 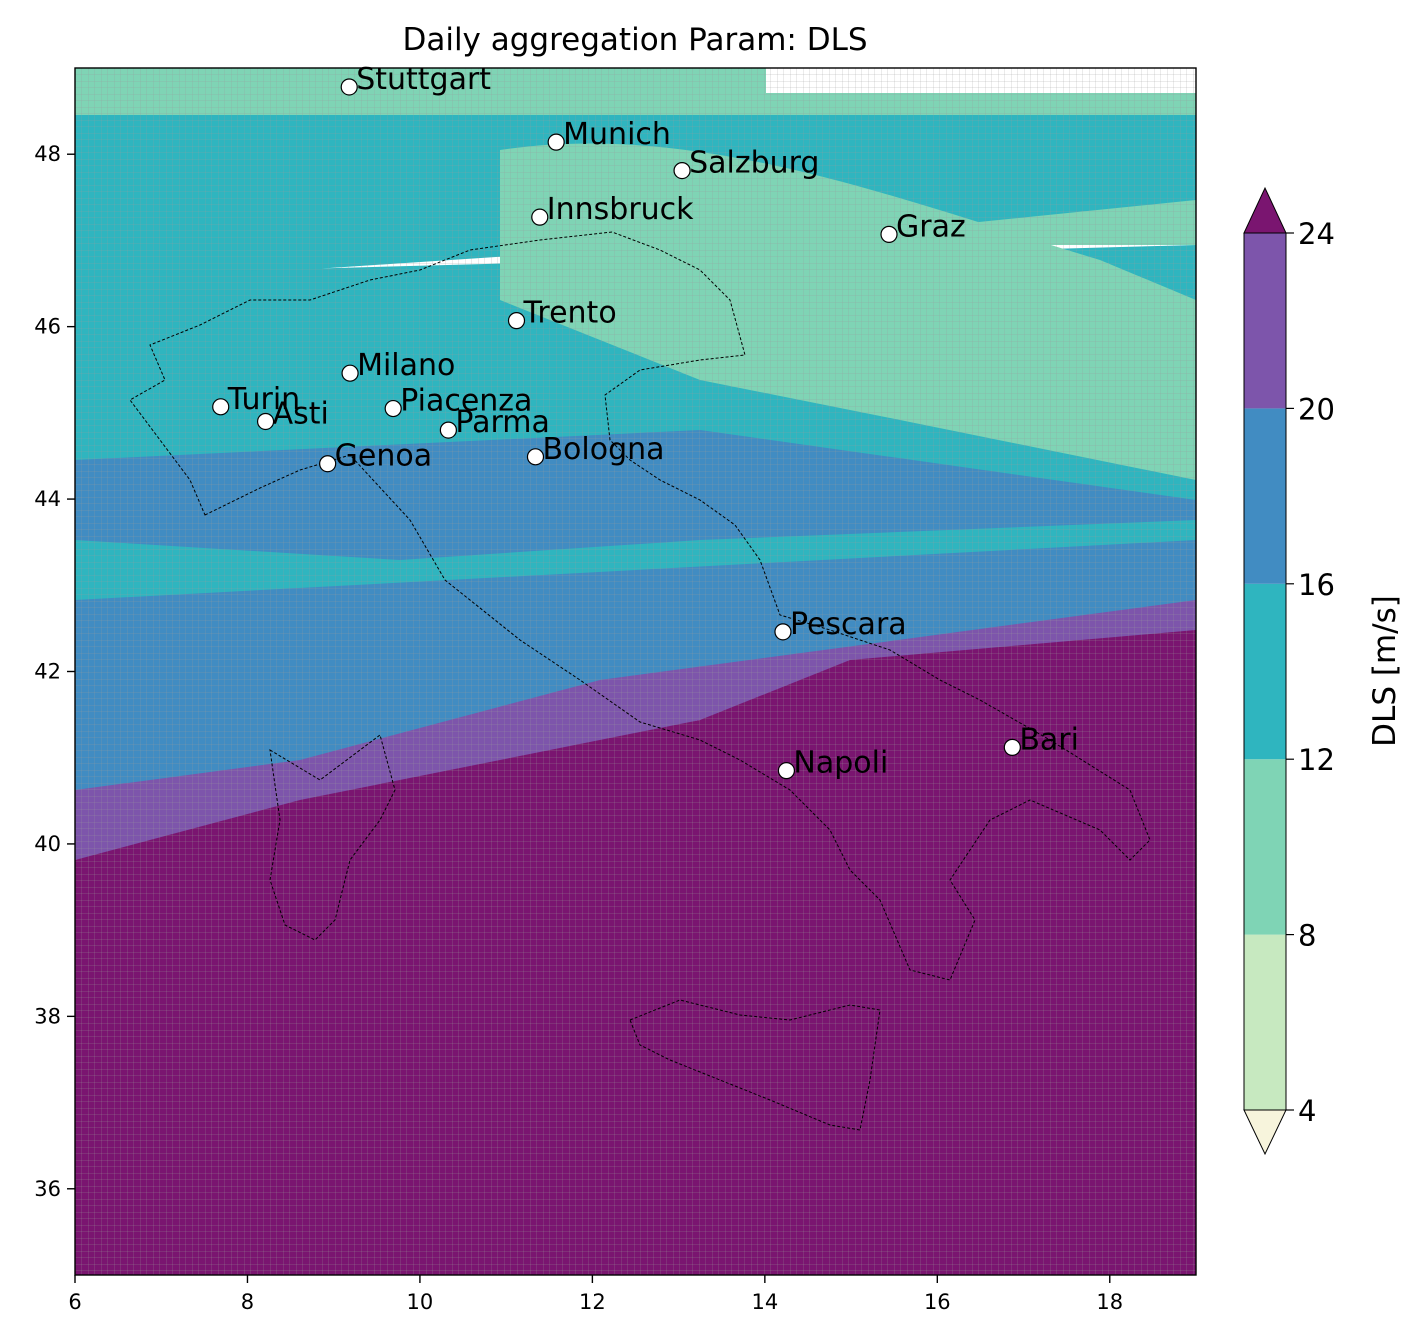 I want to click on y-tick-label: 46, so click(x=47, y=327).